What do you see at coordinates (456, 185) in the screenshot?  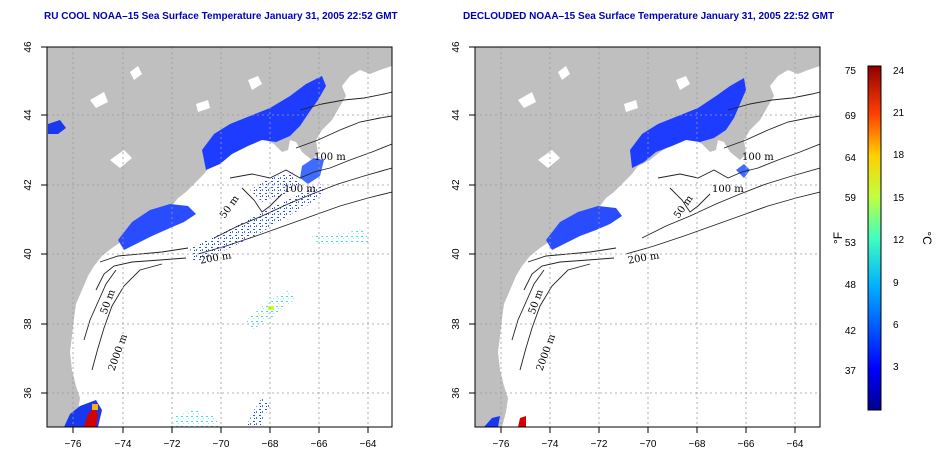 I see `right-lat-label-42: 42` at bounding box center [456, 185].